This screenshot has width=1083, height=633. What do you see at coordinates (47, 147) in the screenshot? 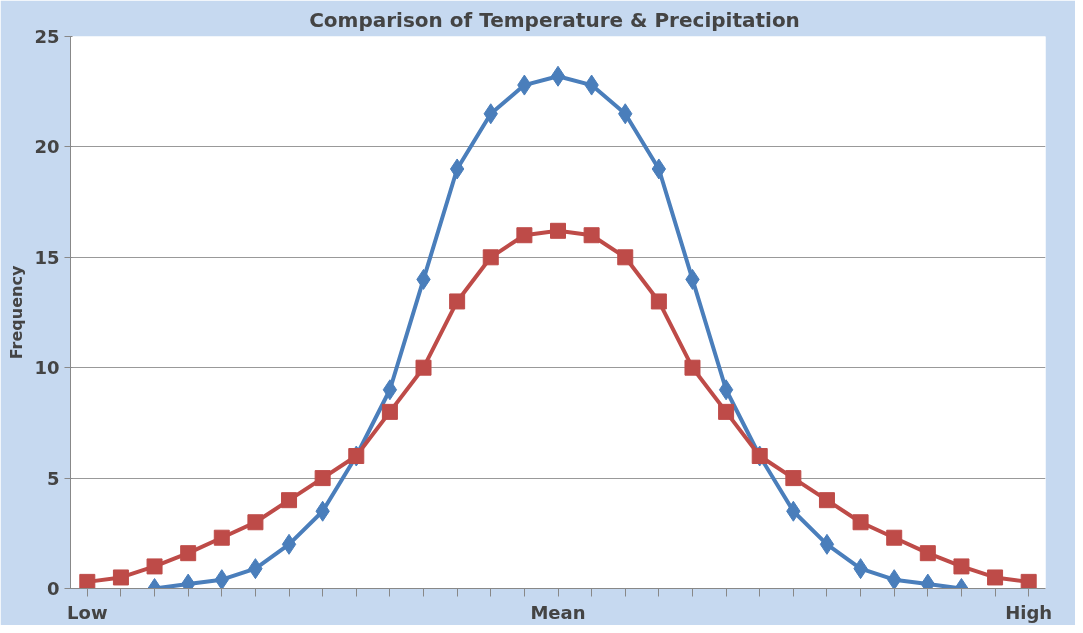
I see `y-tick-label: 20` at bounding box center [47, 147].